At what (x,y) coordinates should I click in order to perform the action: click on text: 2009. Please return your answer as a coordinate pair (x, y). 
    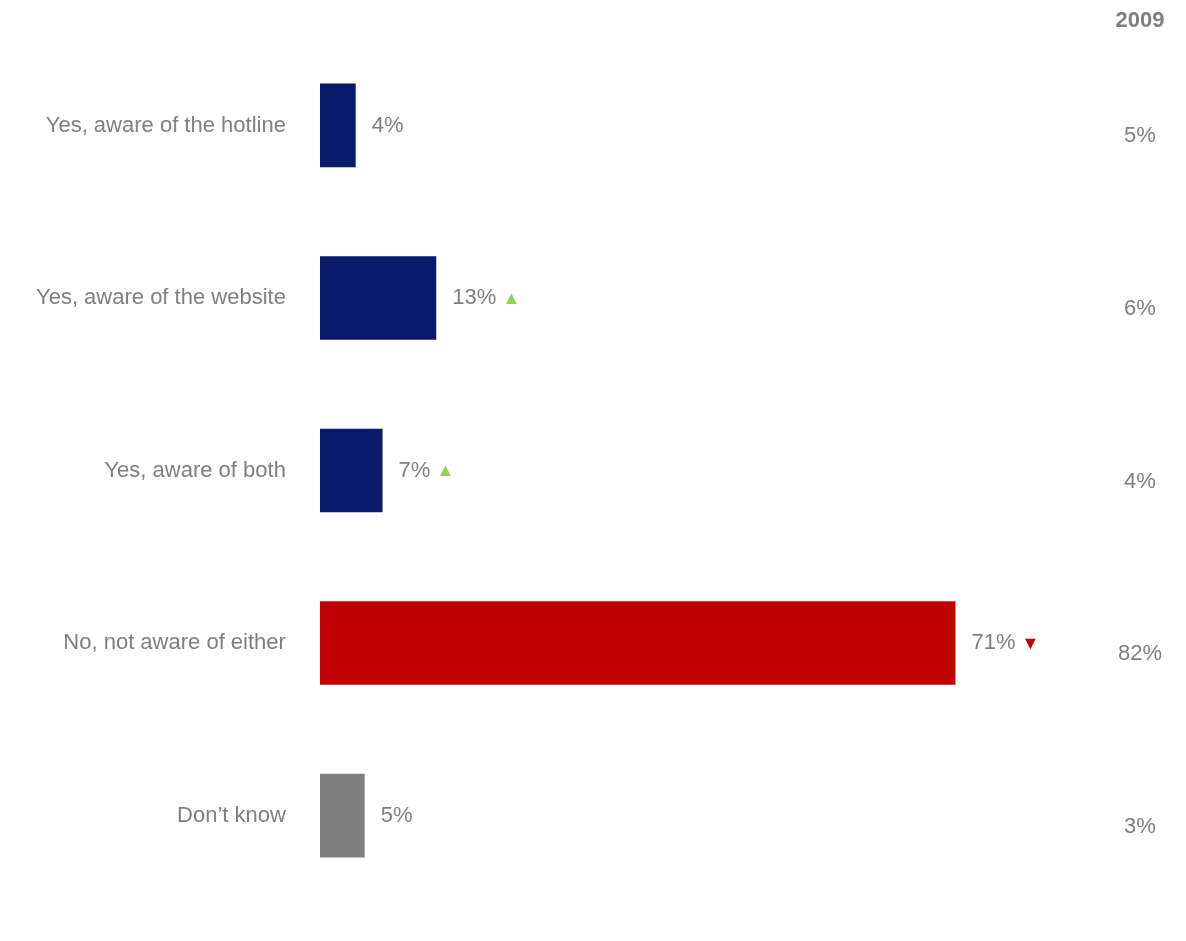
    Looking at the image, I should click on (1140, 20).